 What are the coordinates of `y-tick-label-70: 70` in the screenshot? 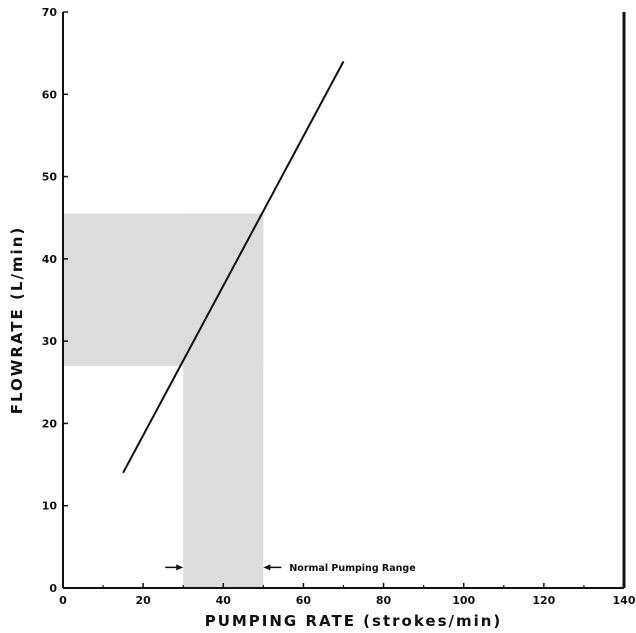 It's located at (50, 12).